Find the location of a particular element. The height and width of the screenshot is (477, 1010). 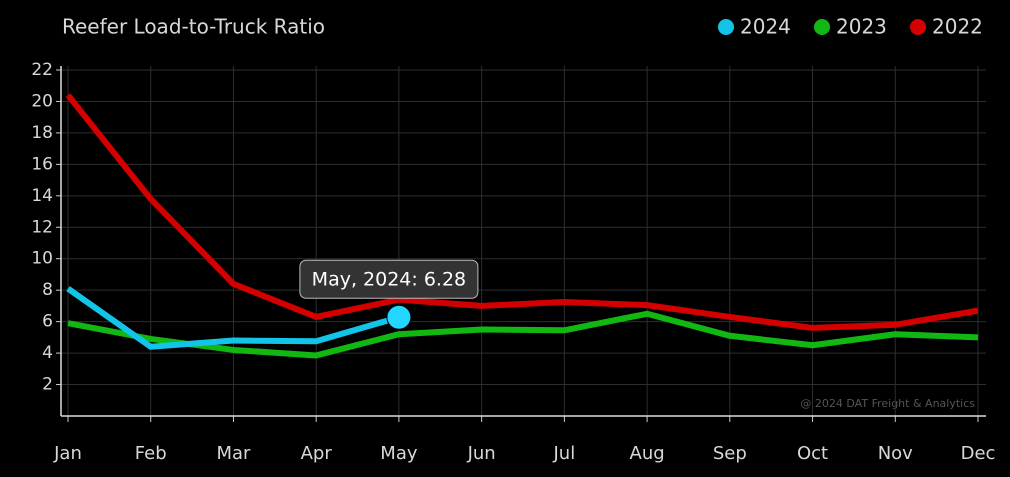

y-tick-label: 22 is located at coordinates (42, 70).